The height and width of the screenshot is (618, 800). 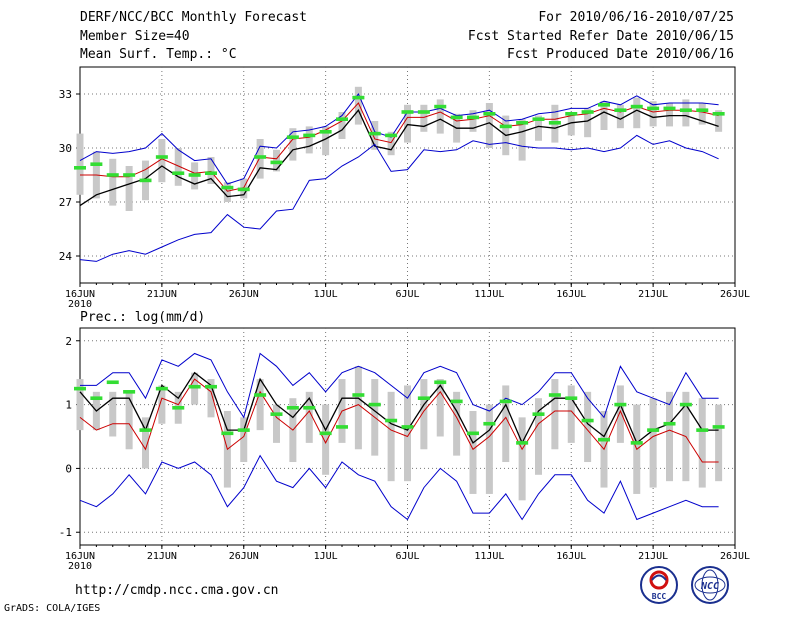 What do you see at coordinates (600, 36) in the screenshot?
I see `forecast-start-date: Fcst Started Refer Date 2010/06/15` at bounding box center [600, 36].